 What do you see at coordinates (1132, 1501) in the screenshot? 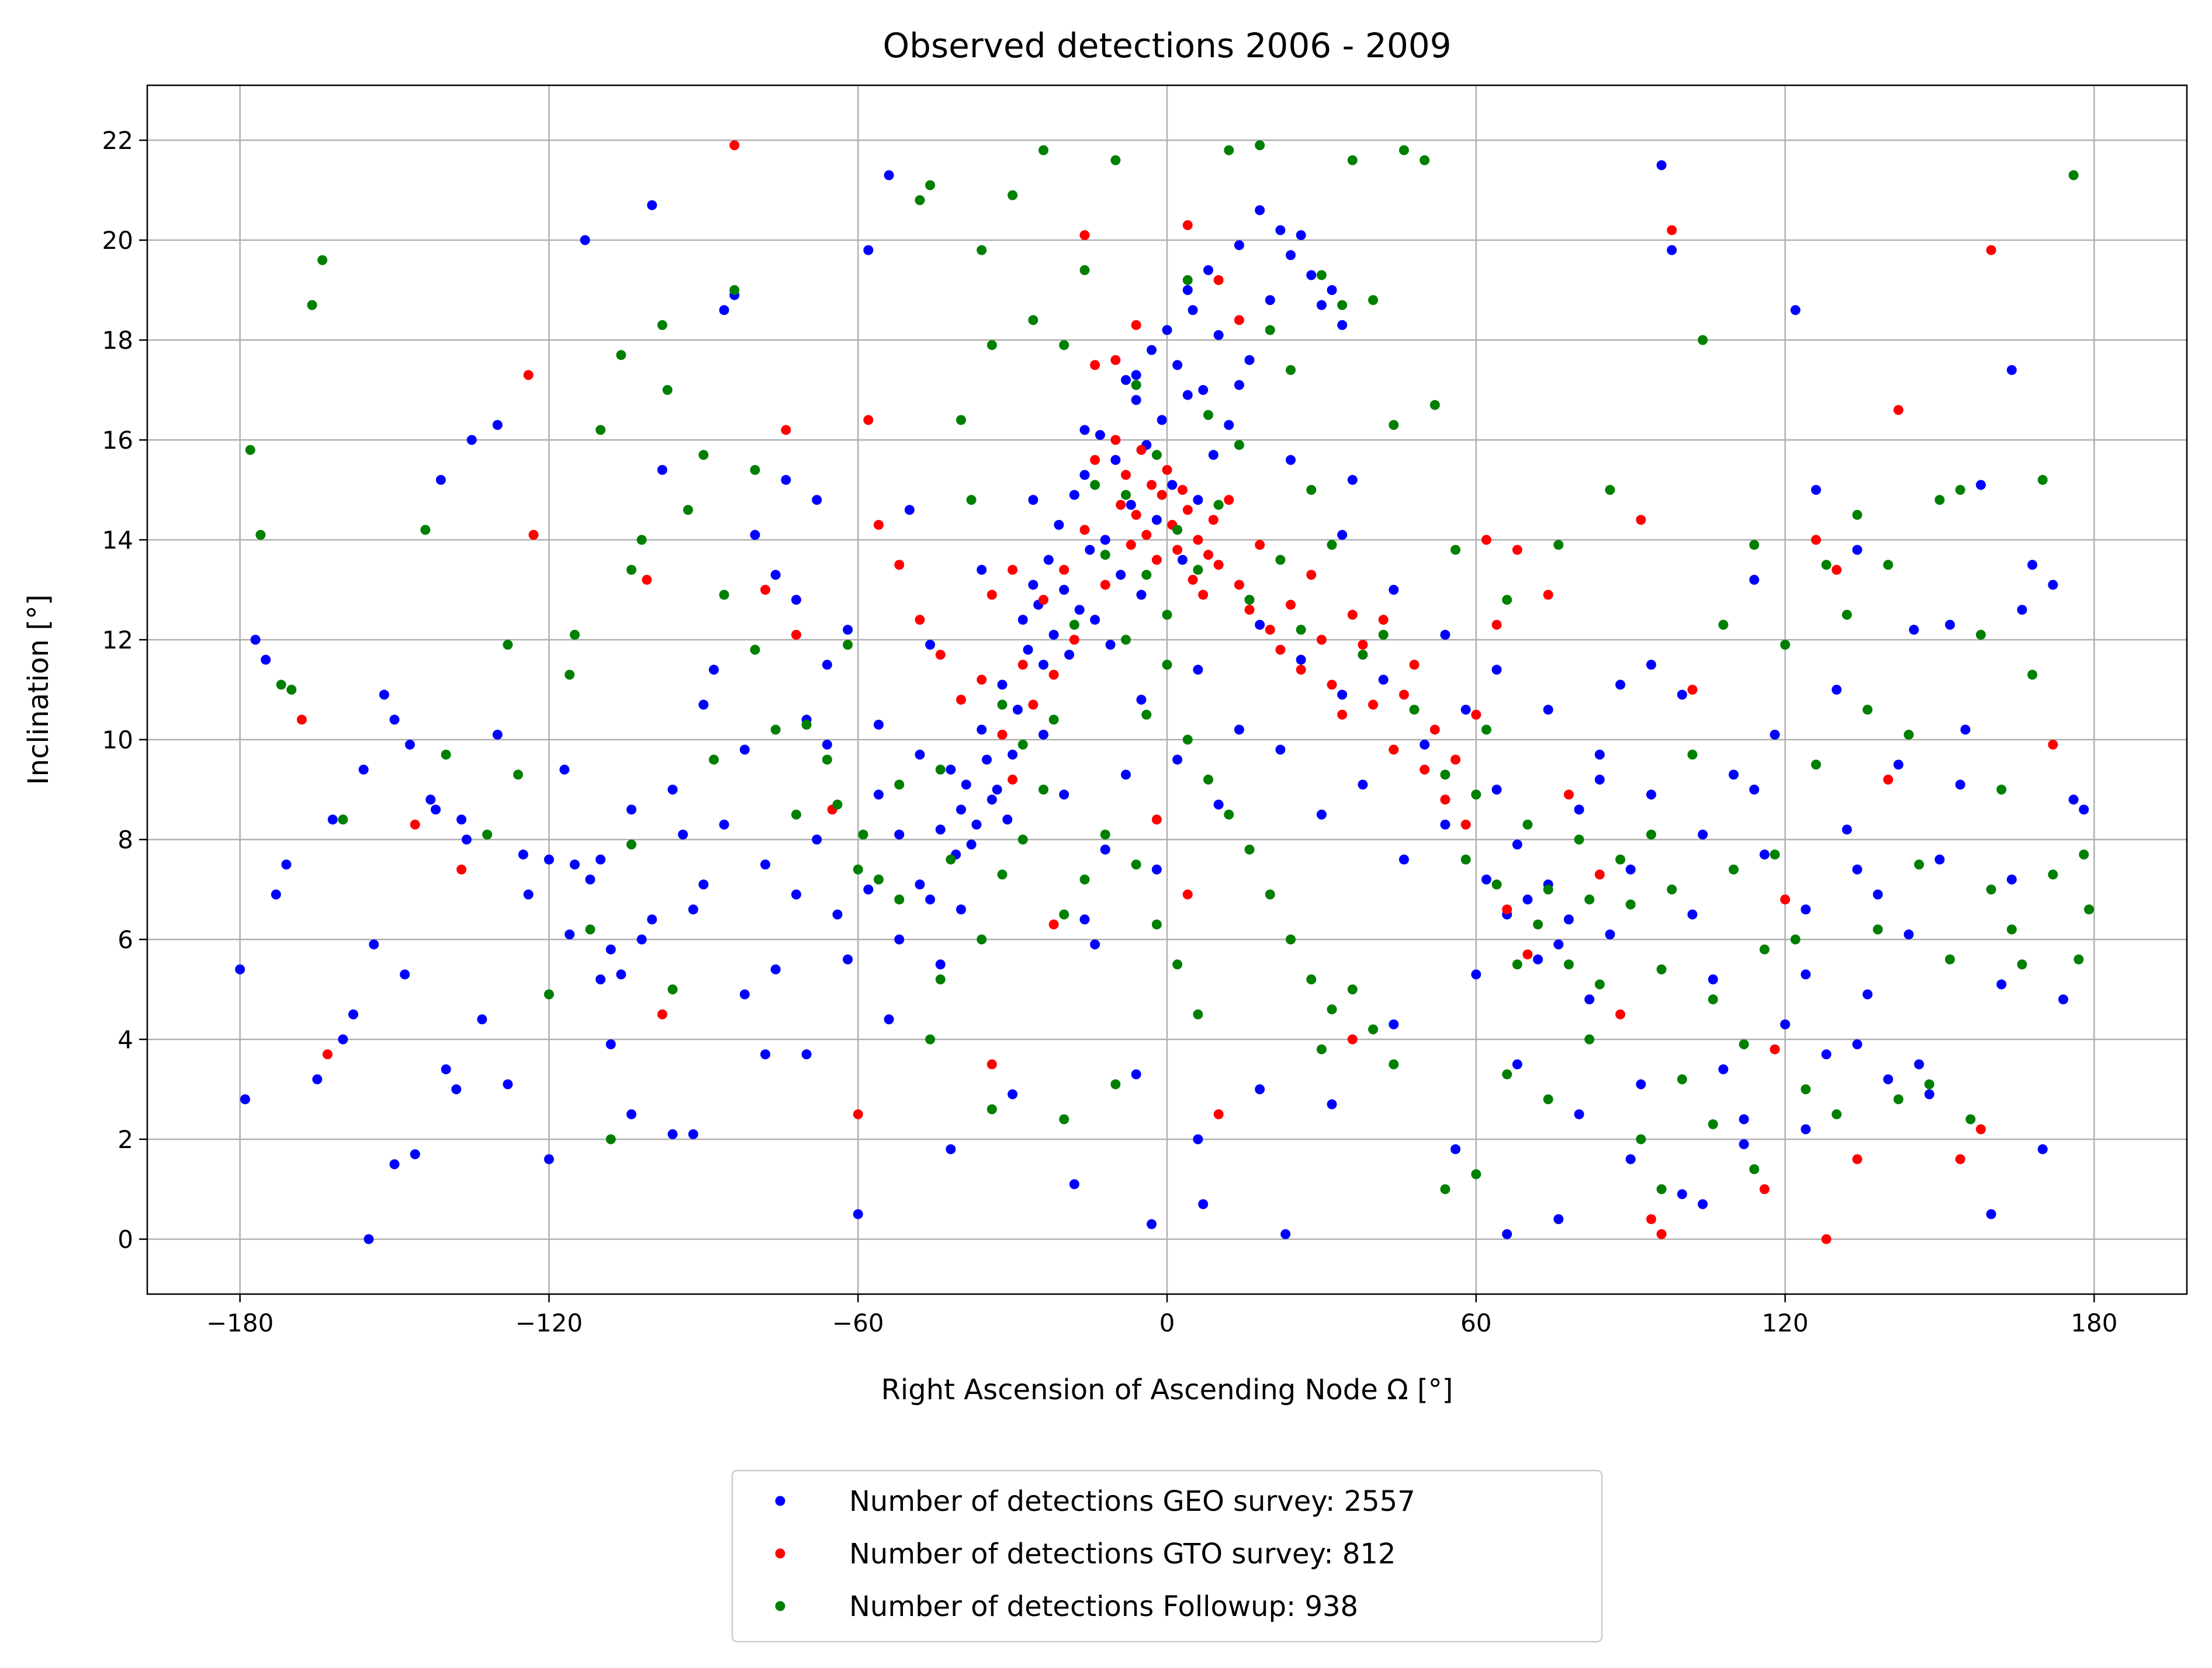
I see `legend-entry: Number of detections GEO survey: 2557` at bounding box center [1132, 1501].